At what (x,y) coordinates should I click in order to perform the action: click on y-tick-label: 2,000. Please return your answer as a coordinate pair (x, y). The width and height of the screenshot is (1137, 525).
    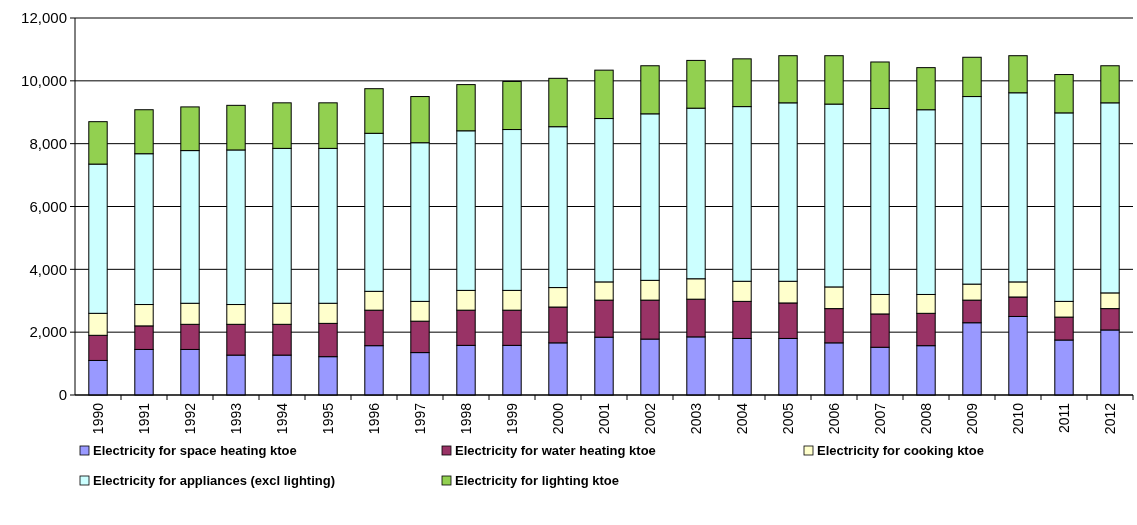
    Looking at the image, I should click on (48, 332).